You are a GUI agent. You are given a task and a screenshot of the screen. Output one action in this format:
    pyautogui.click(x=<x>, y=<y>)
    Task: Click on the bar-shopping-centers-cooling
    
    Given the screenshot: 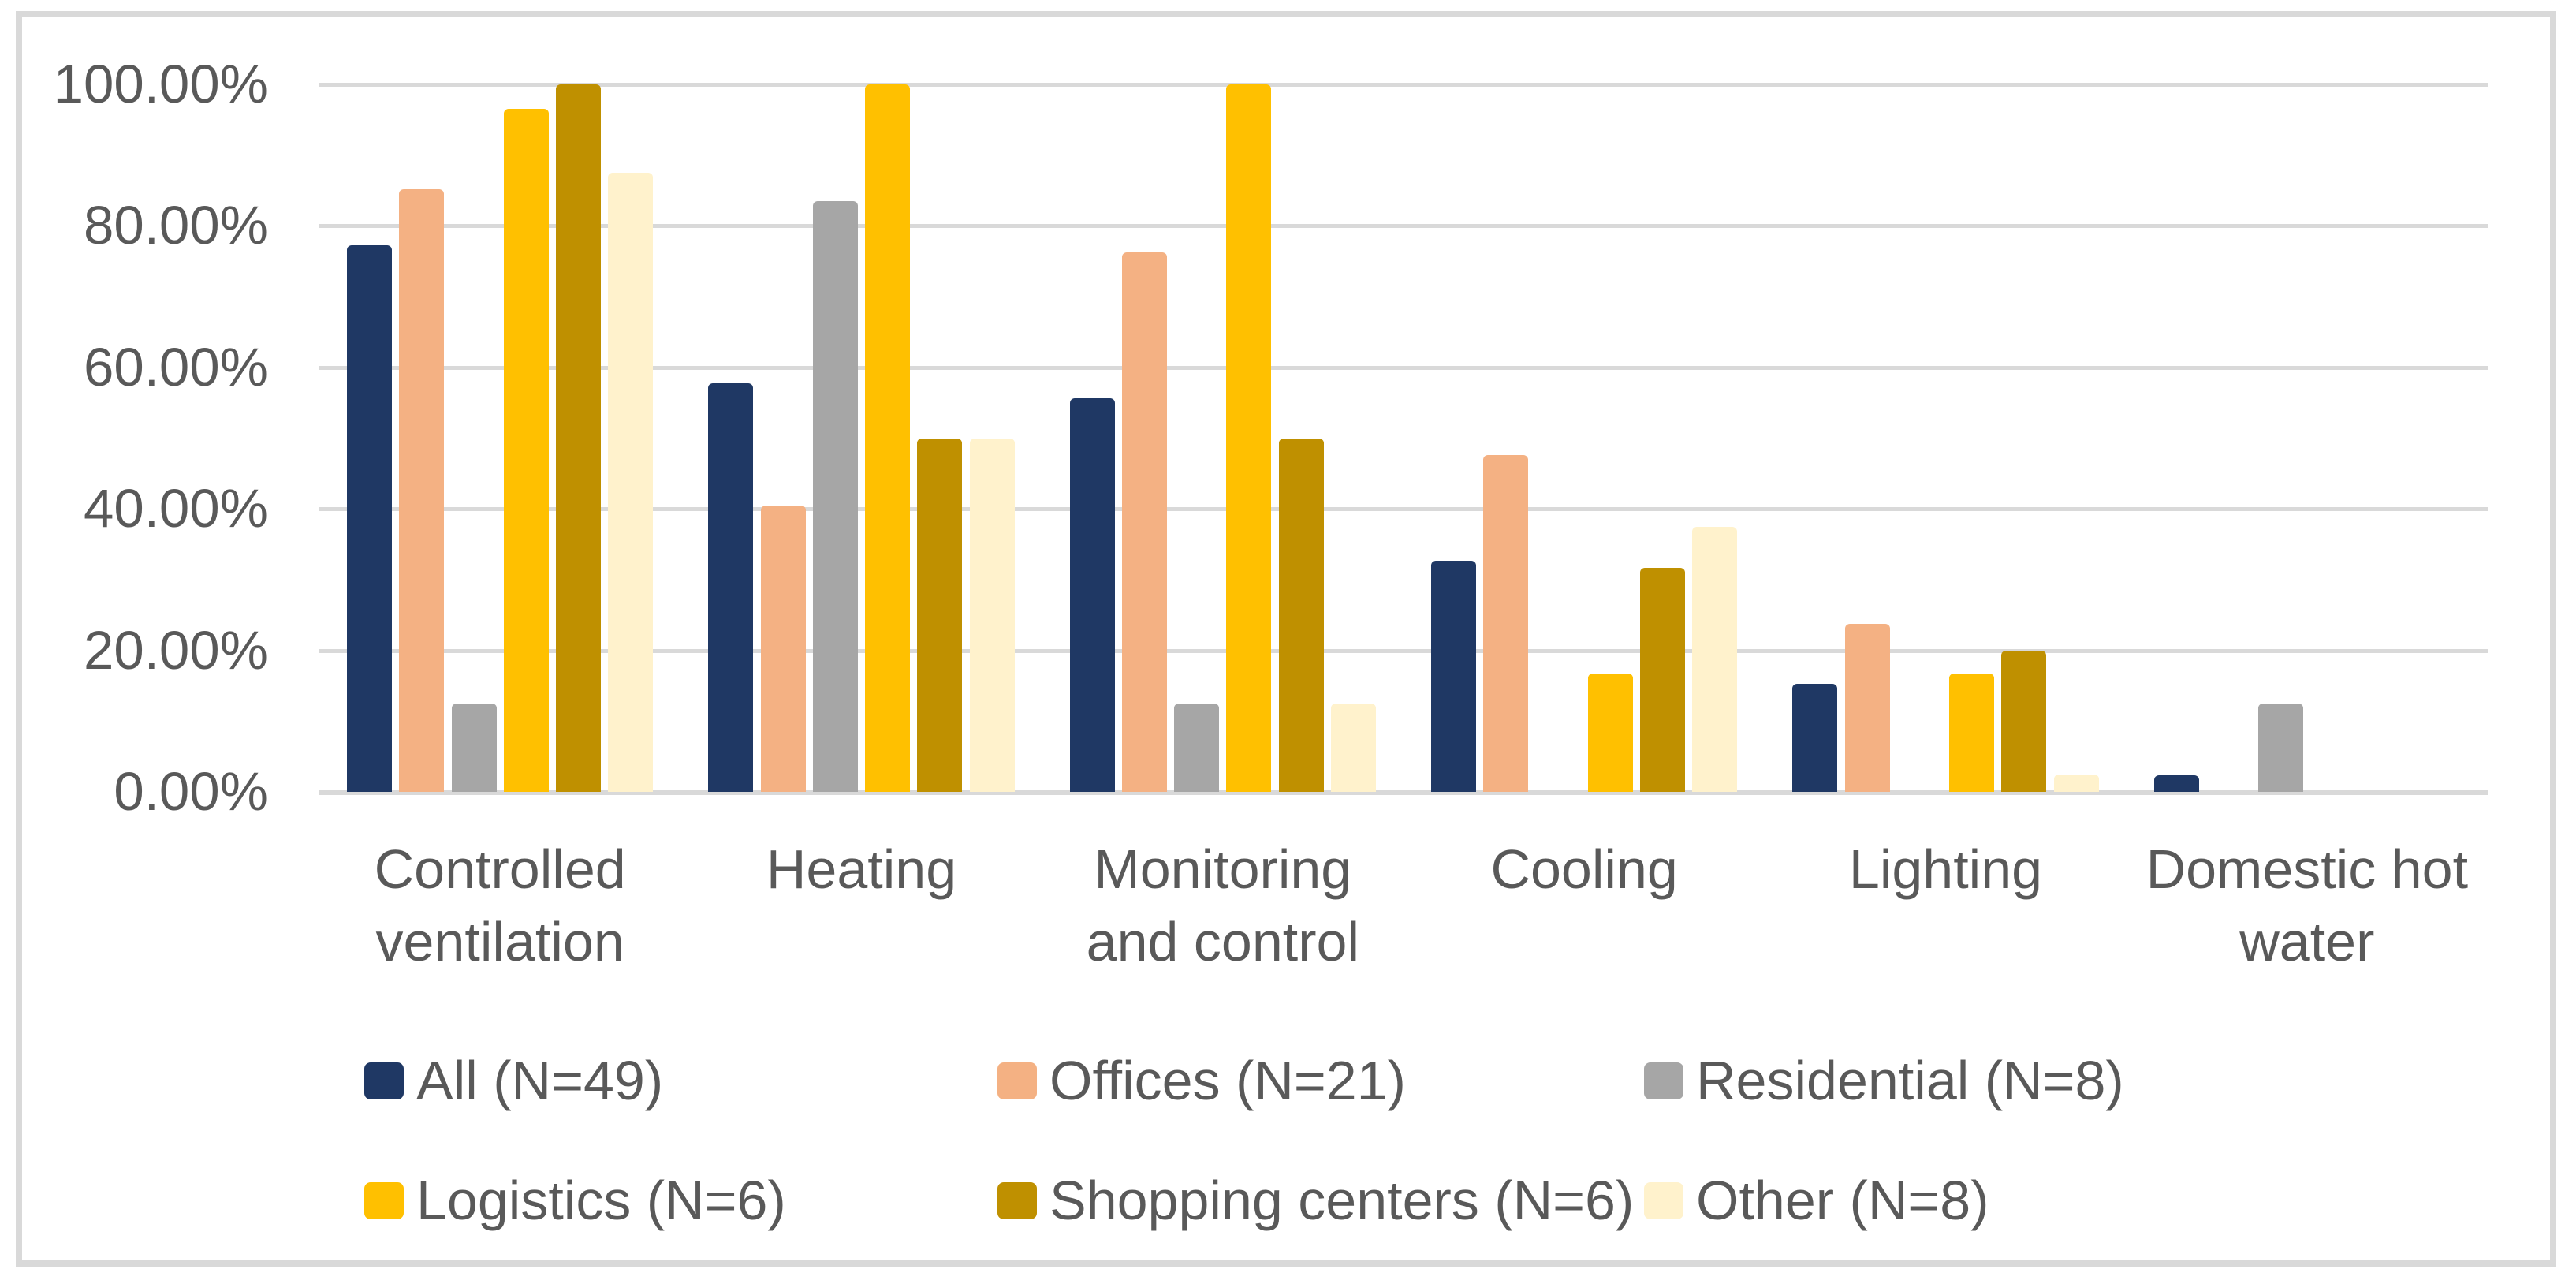 What is the action you would take?
    pyautogui.click(x=1663, y=680)
    